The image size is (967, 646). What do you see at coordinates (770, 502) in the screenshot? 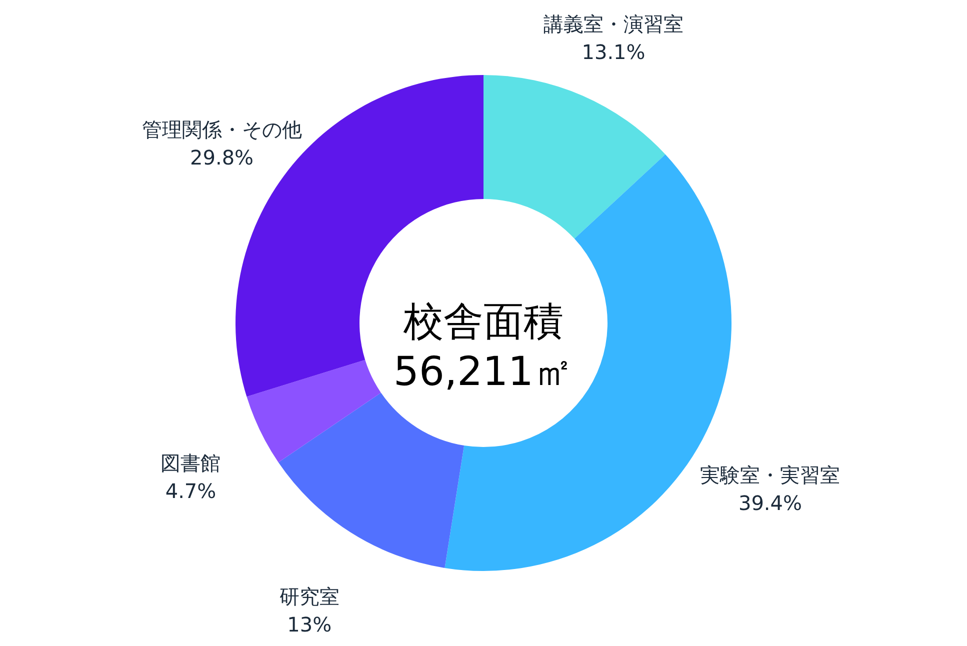
I see `data-label: 39.4%` at bounding box center [770, 502].